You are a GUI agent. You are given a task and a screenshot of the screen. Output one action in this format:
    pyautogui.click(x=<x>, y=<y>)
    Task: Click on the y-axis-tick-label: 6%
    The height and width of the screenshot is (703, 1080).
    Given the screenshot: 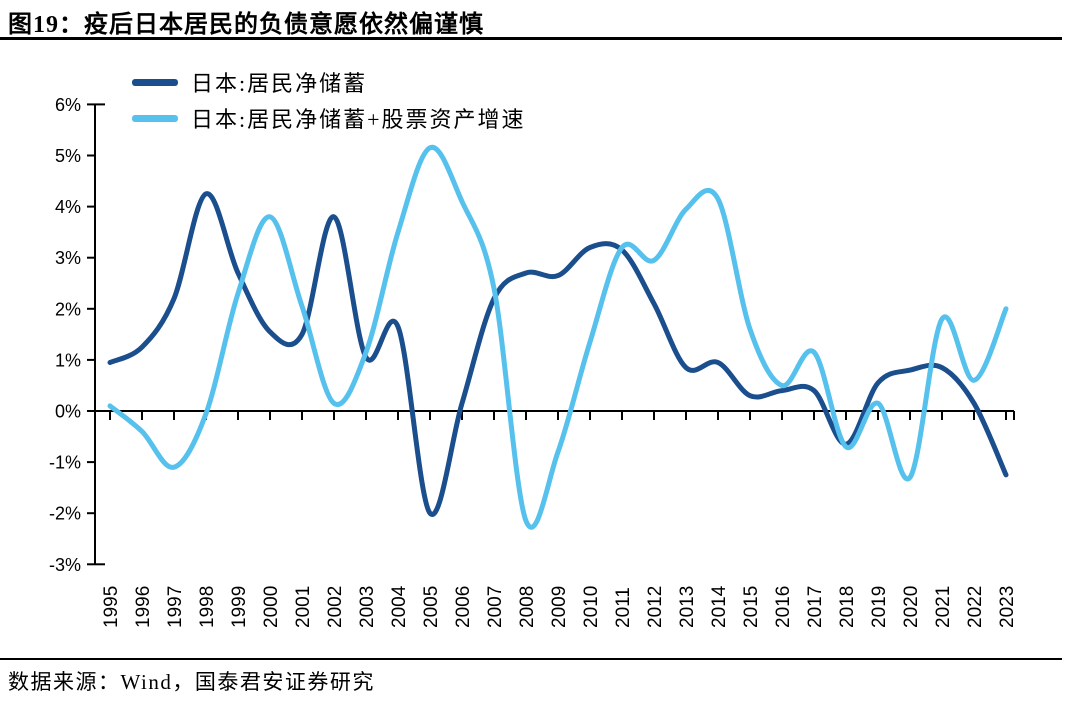 What is the action you would take?
    pyautogui.click(x=68, y=105)
    